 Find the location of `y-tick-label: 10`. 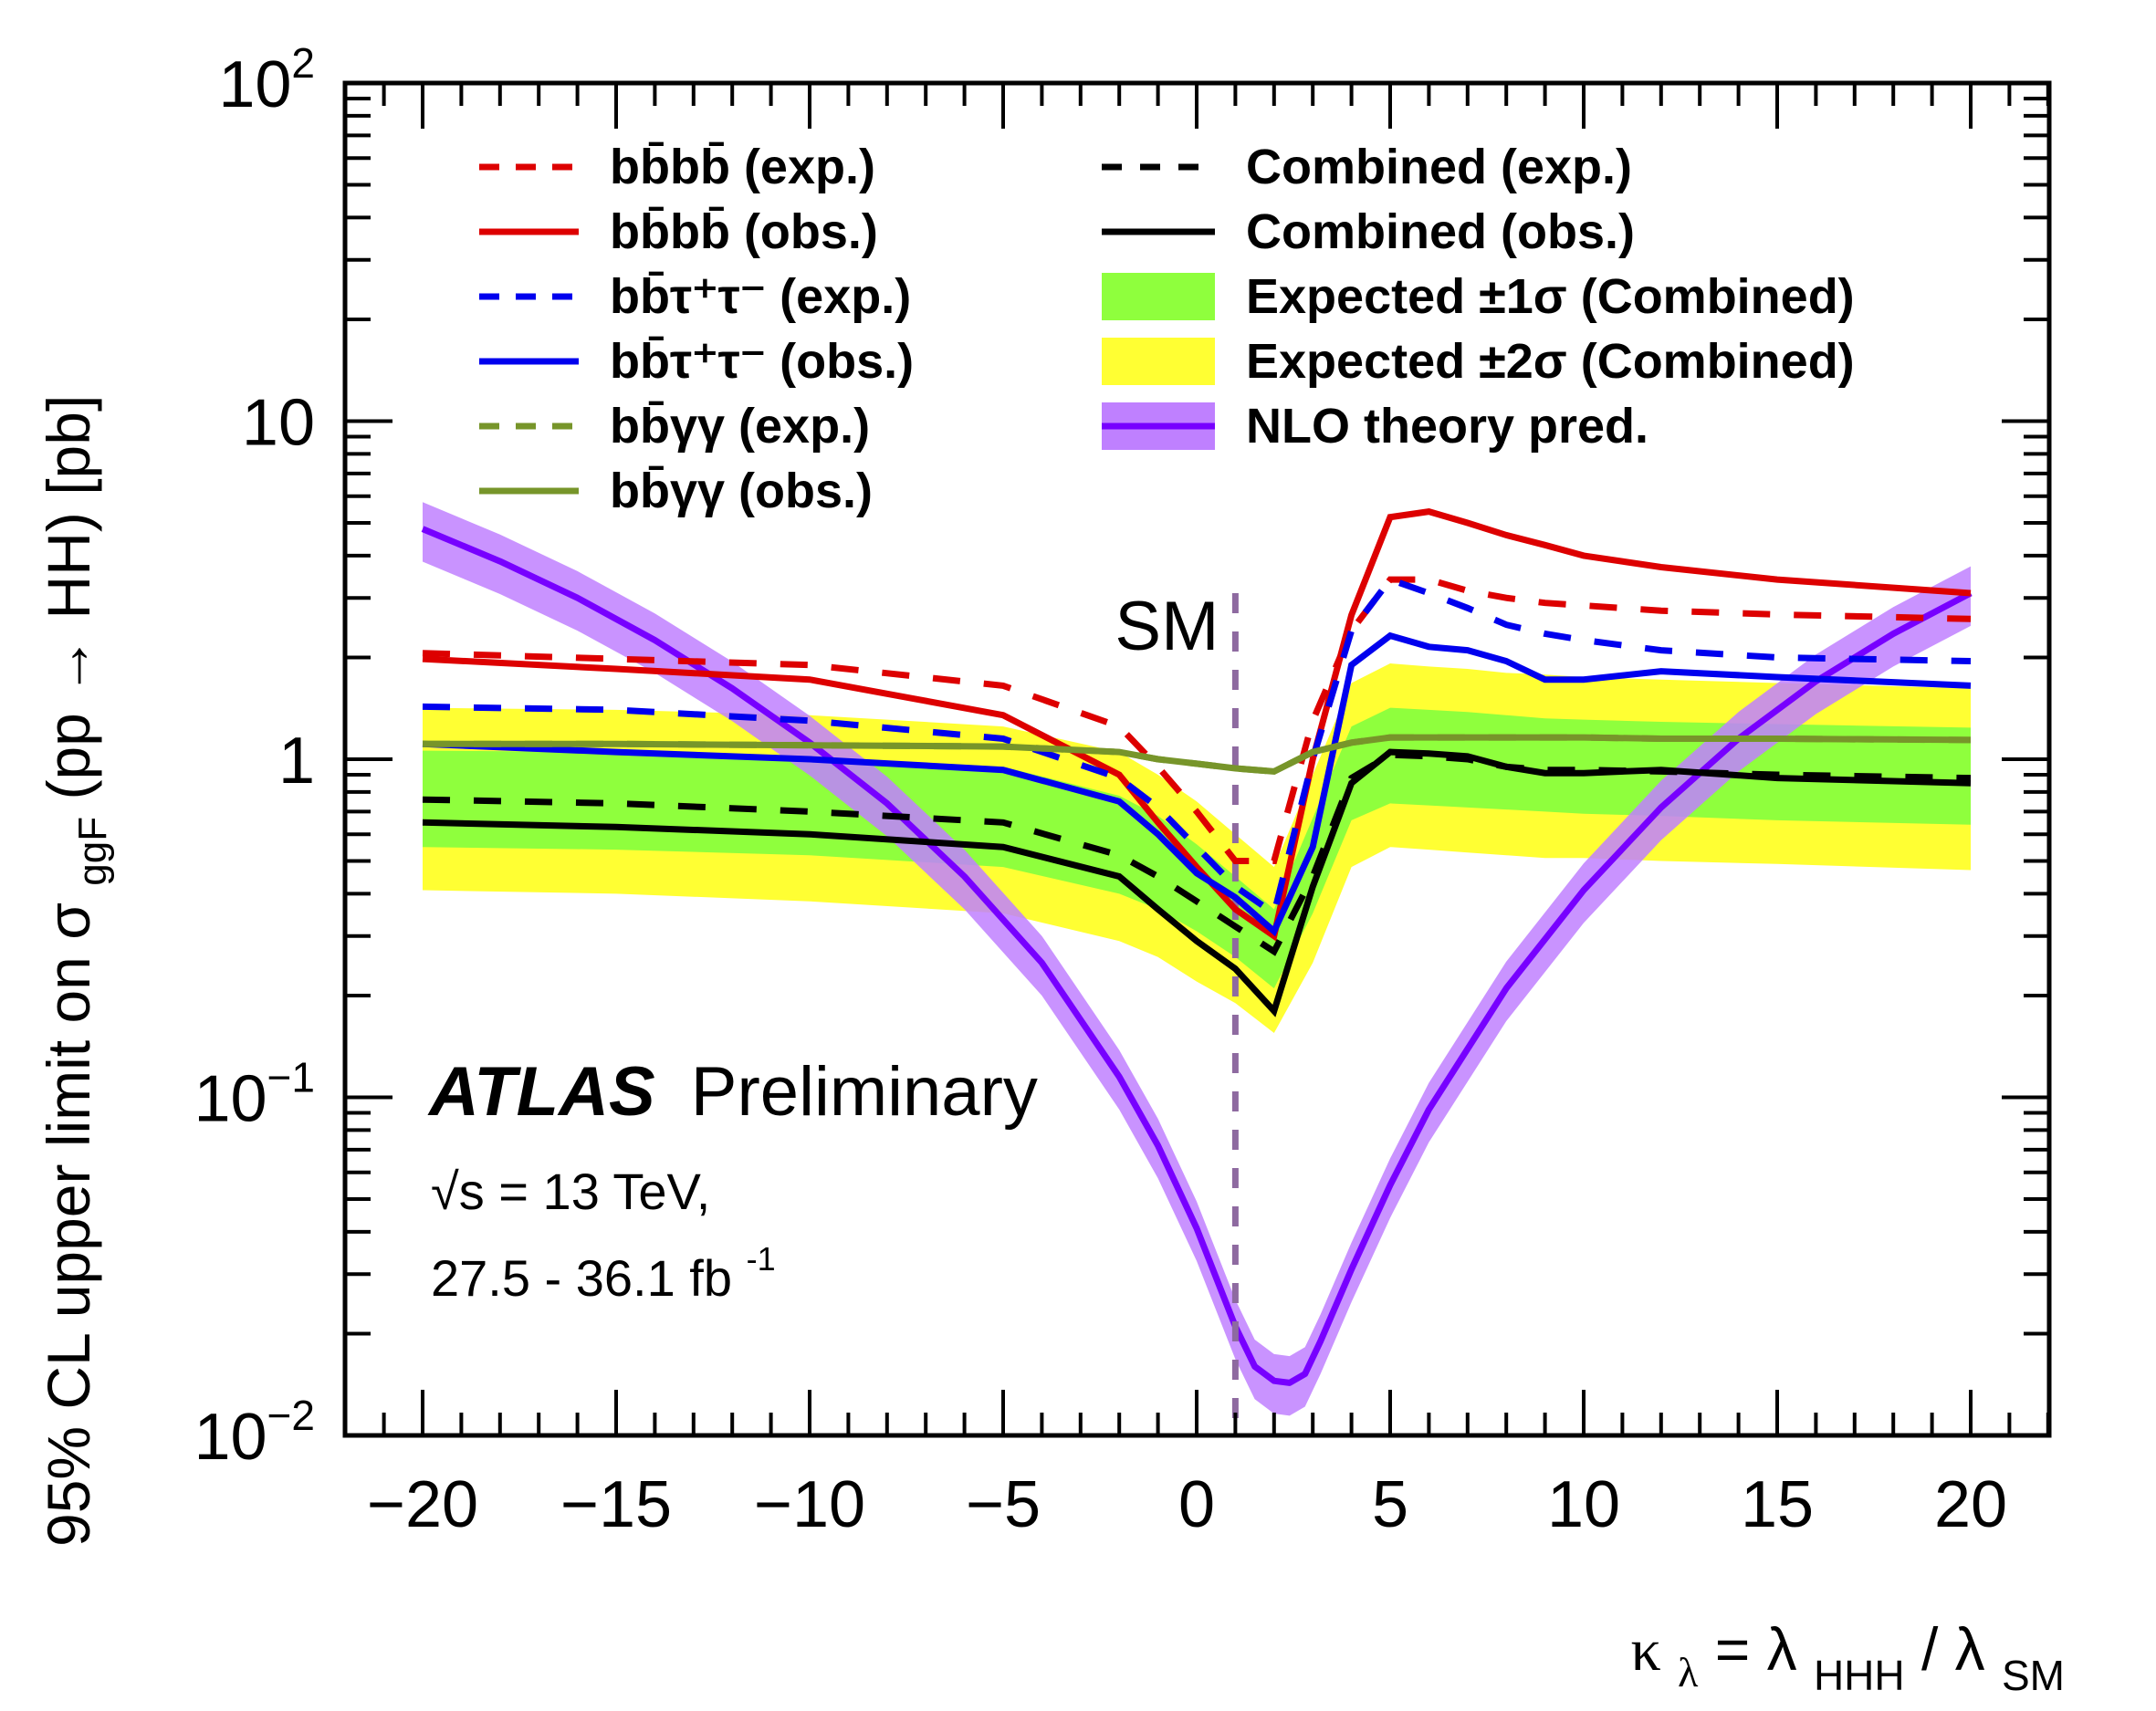

y-tick-label: 10 is located at coordinates (278, 423).